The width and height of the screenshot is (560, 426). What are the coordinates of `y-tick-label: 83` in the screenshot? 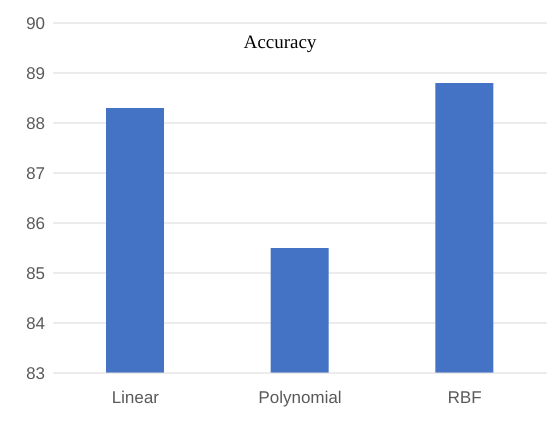 It's located at (35, 374).